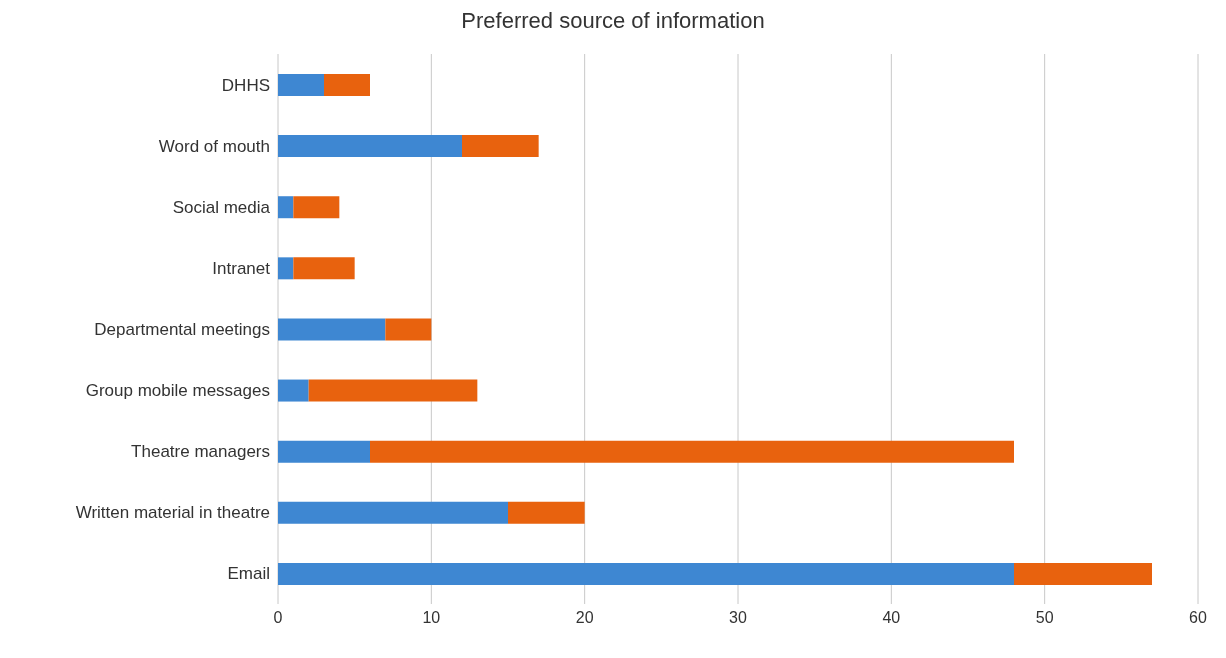 This screenshot has height=658, width=1226. Describe the element at coordinates (1198, 618) in the screenshot. I see `x-tick-label: 60` at that location.